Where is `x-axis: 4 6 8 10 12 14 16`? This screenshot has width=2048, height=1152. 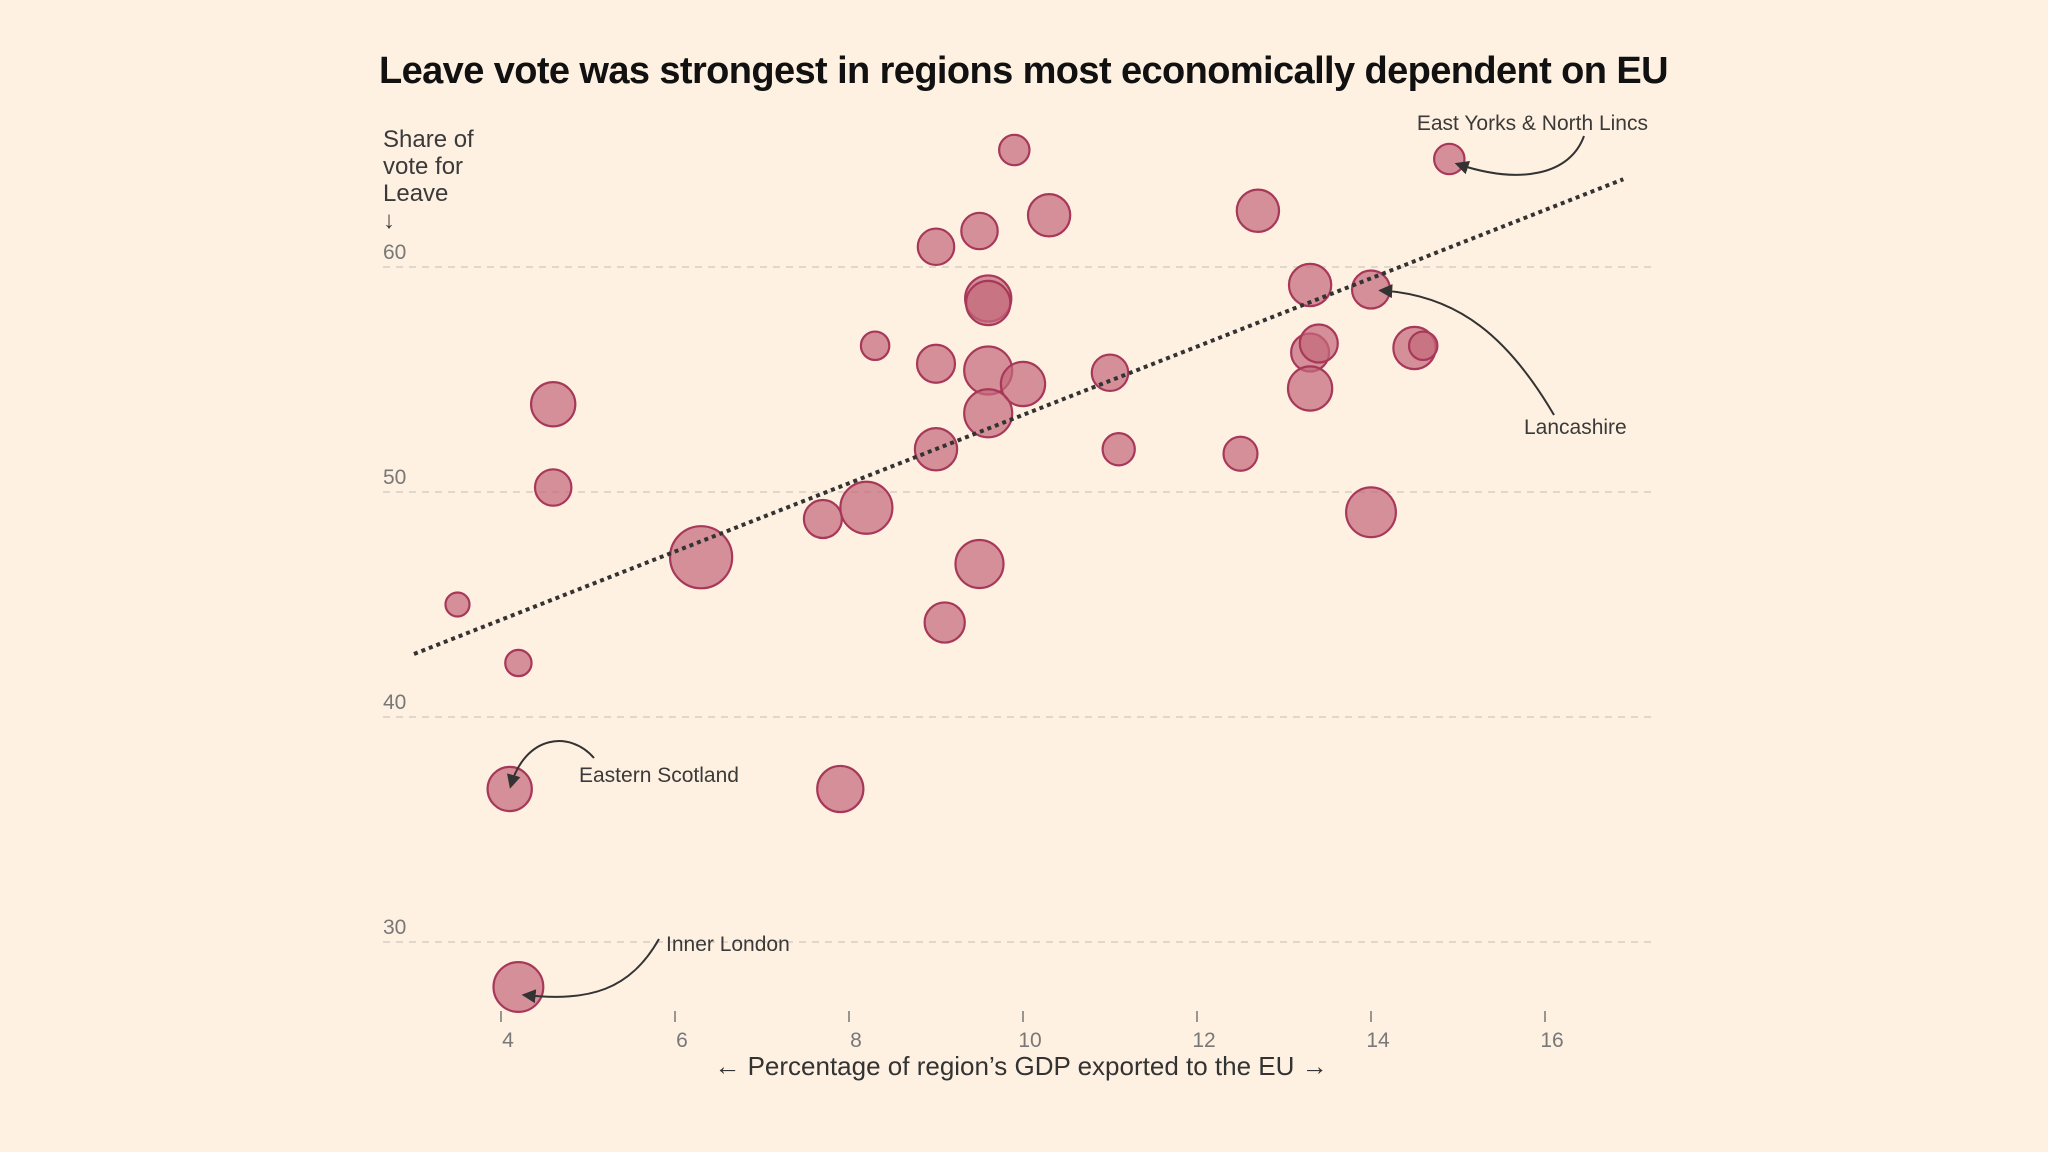
x-axis: 4 6 8 10 12 14 16 is located at coordinates (1032, 1031).